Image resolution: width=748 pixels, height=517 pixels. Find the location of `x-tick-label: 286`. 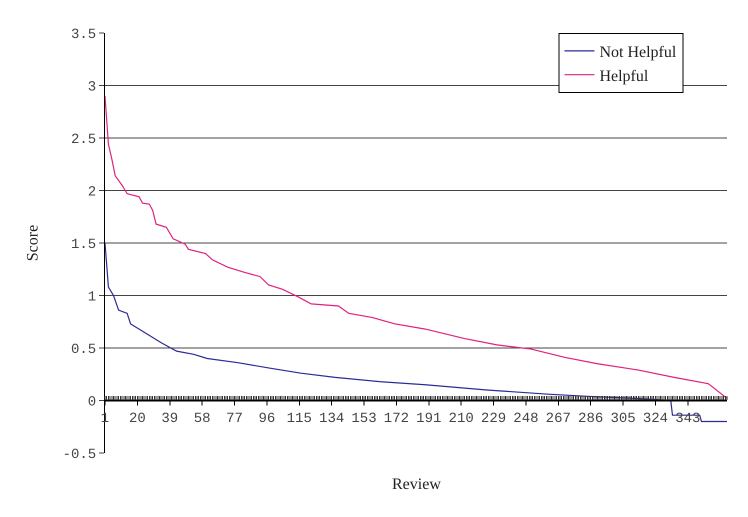

x-tick-label: 286 is located at coordinates (591, 419).